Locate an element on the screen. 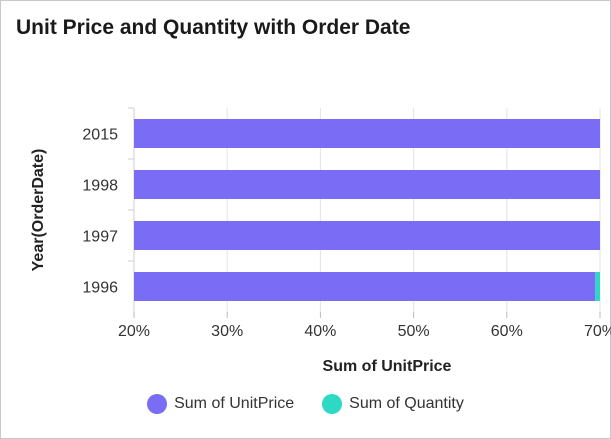 Image resolution: width=611 pixels, height=439 pixels. x-axis-title: Sum of UnitPrice is located at coordinates (387, 366).